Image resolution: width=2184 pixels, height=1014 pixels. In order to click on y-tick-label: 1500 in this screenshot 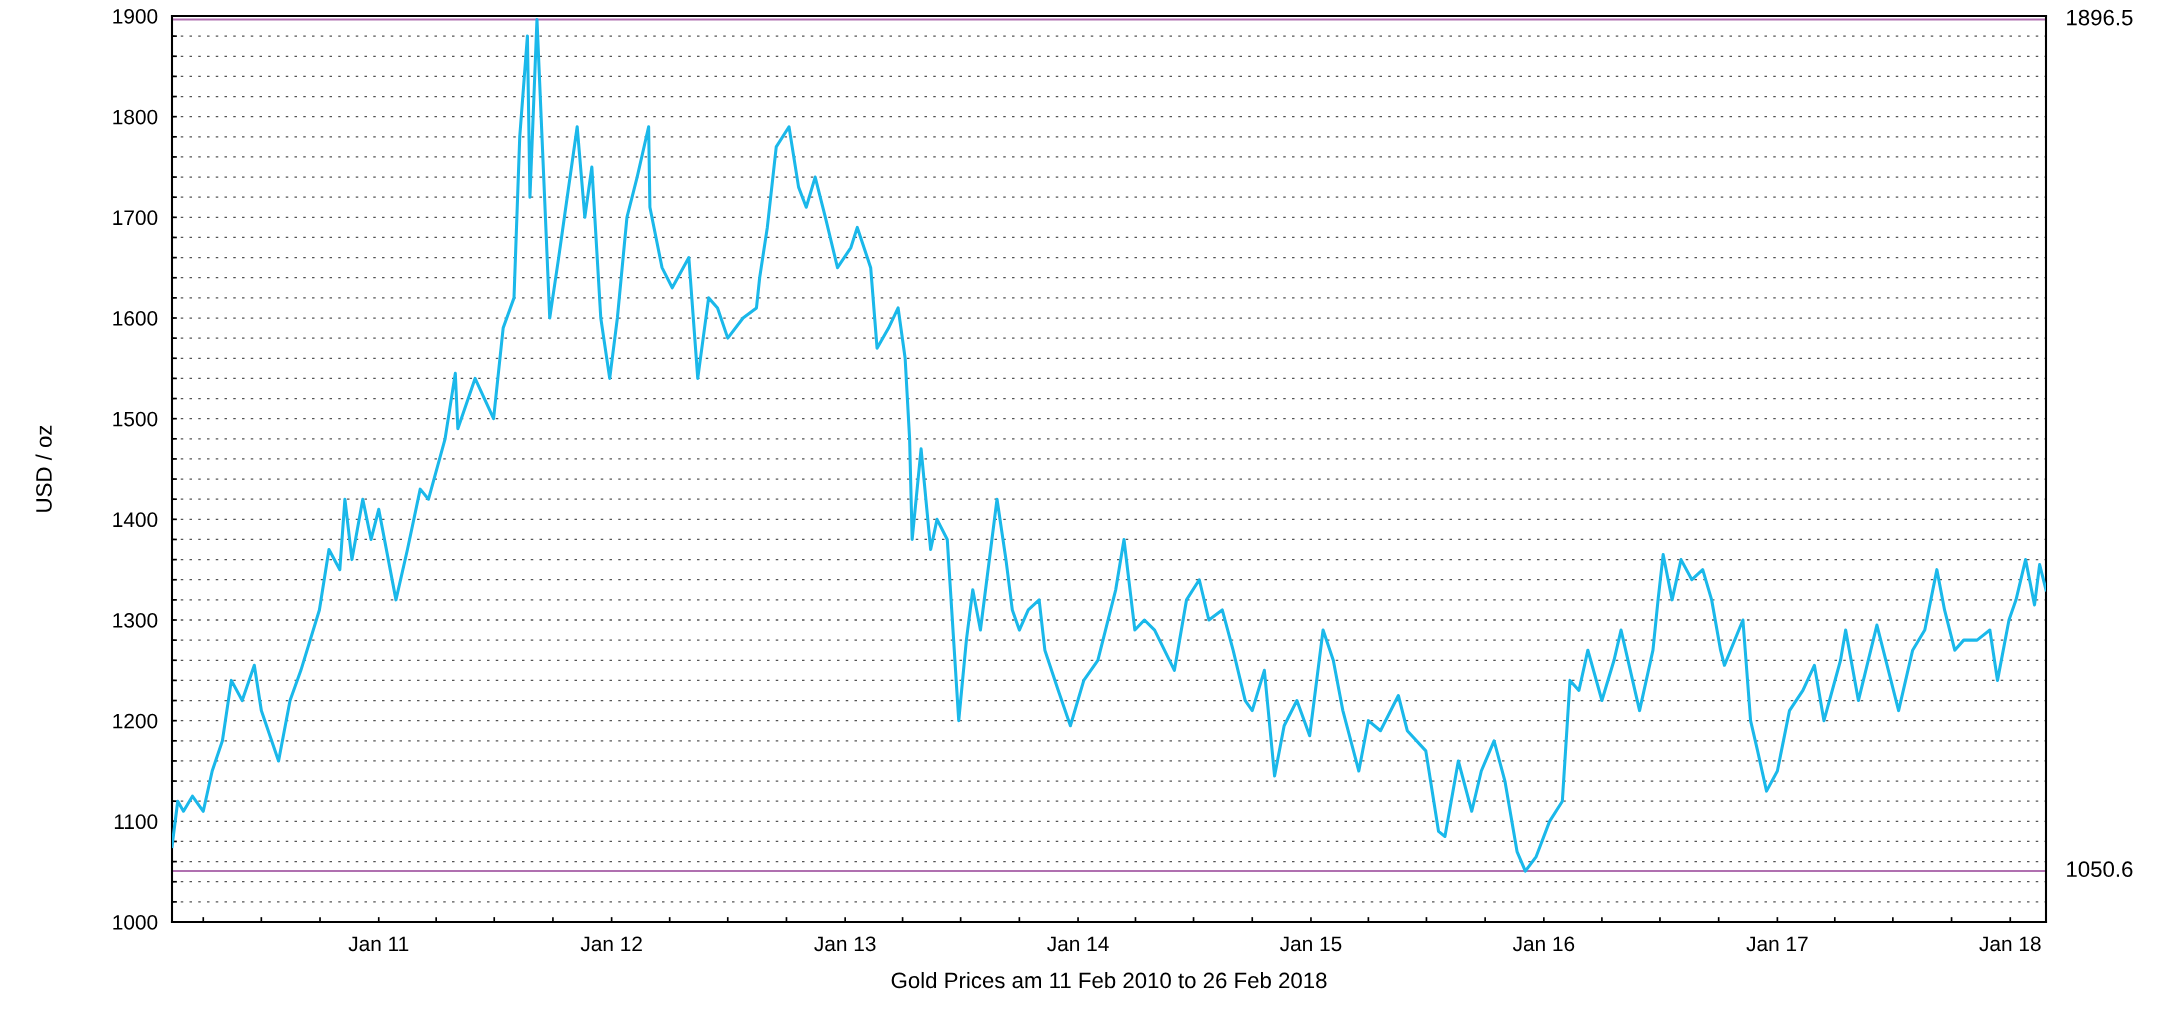, I will do `click(135, 419)`.